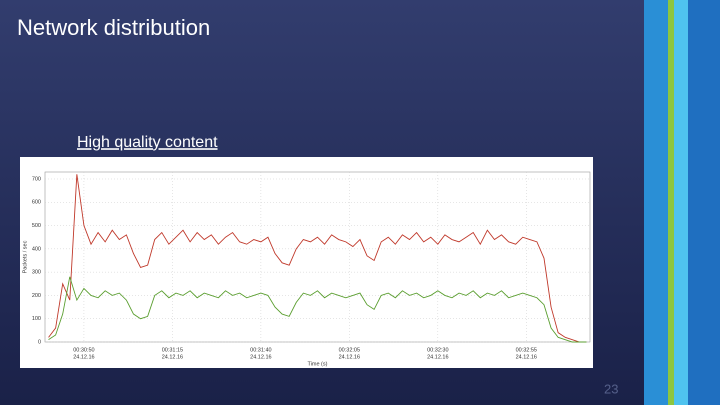 The height and width of the screenshot is (410, 720). Describe the element at coordinates (318, 364) in the screenshot. I see `x-axis-label: Time (s)` at that location.